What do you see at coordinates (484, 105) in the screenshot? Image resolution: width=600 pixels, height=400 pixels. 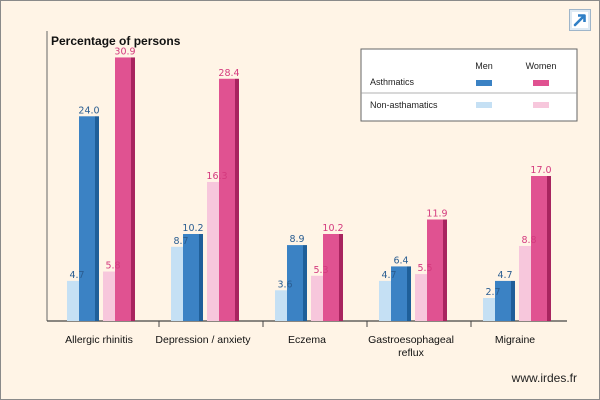 I see `legend-swatch-non-asthmatics-men` at bounding box center [484, 105].